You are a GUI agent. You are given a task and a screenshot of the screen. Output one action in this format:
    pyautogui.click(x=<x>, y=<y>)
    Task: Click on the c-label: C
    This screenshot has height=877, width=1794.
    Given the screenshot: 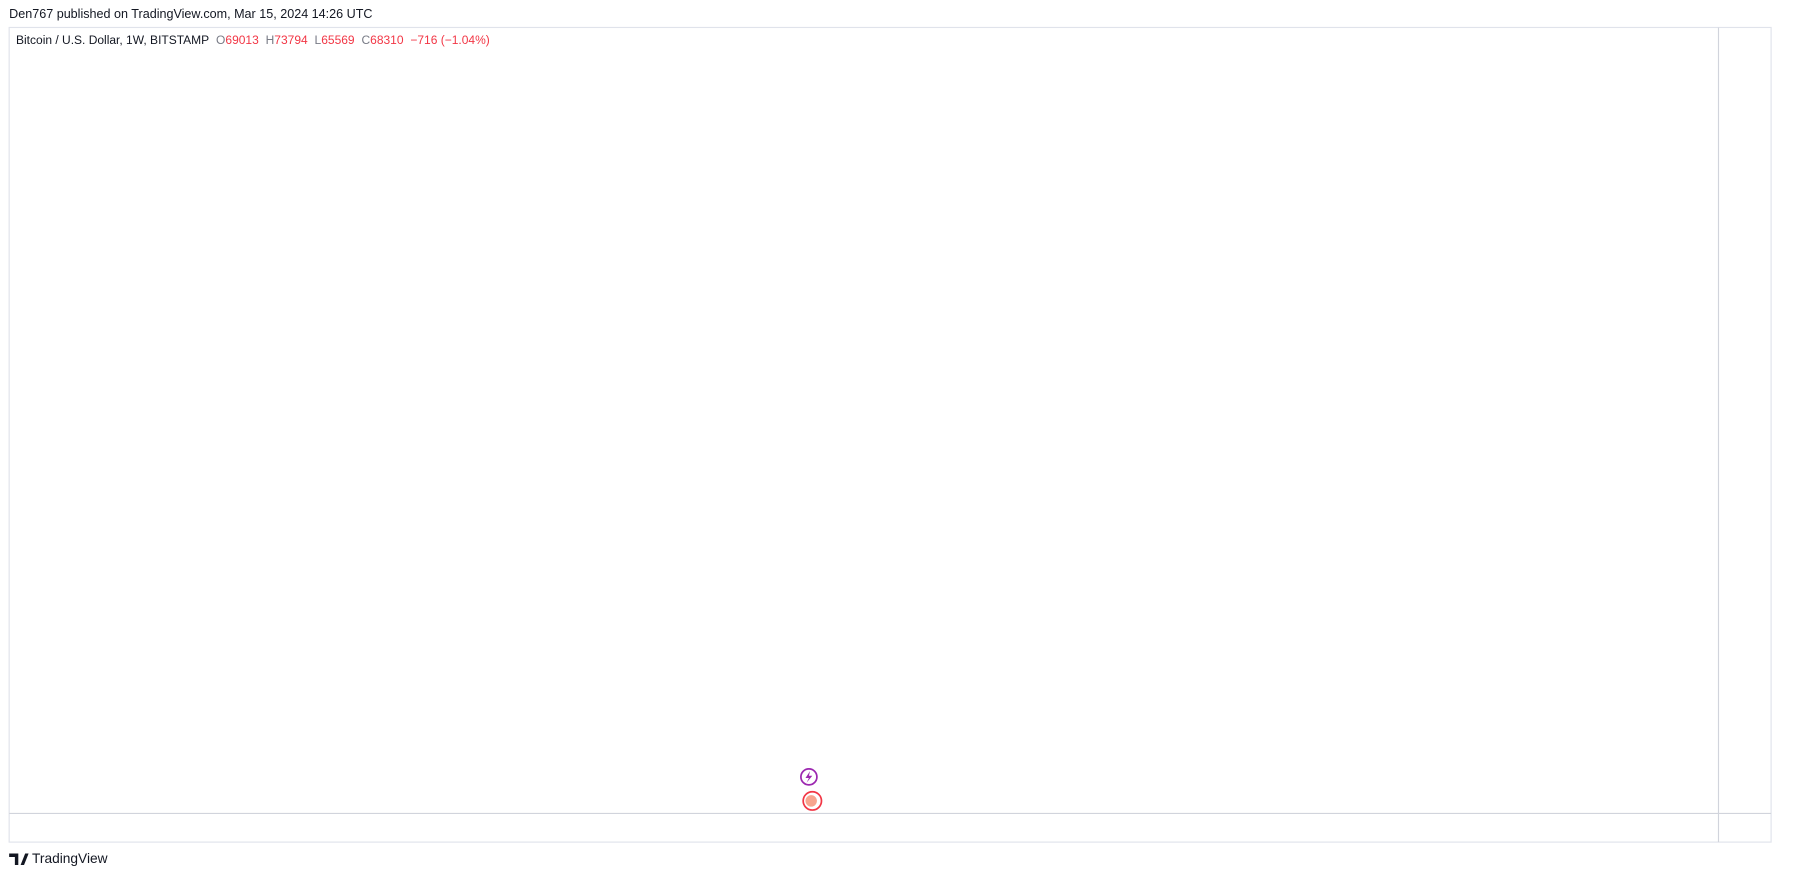 What is the action you would take?
    pyautogui.click(x=365, y=40)
    